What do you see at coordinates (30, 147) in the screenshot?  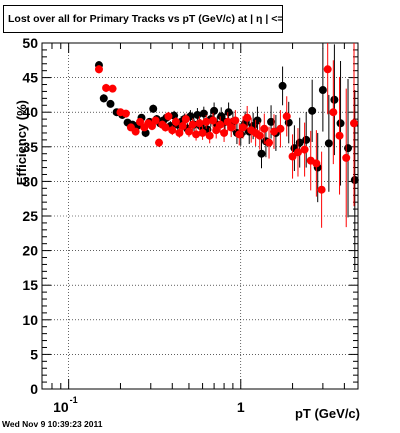 I see `y-tick-label: 35` at bounding box center [30, 147].